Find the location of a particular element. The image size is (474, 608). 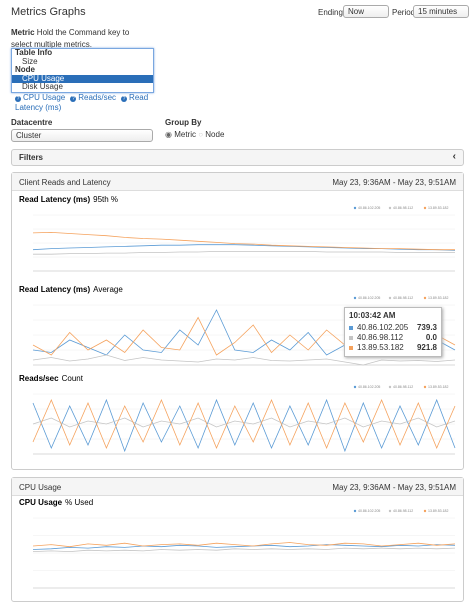

radio-metric: Metric is located at coordinates (185, 134).